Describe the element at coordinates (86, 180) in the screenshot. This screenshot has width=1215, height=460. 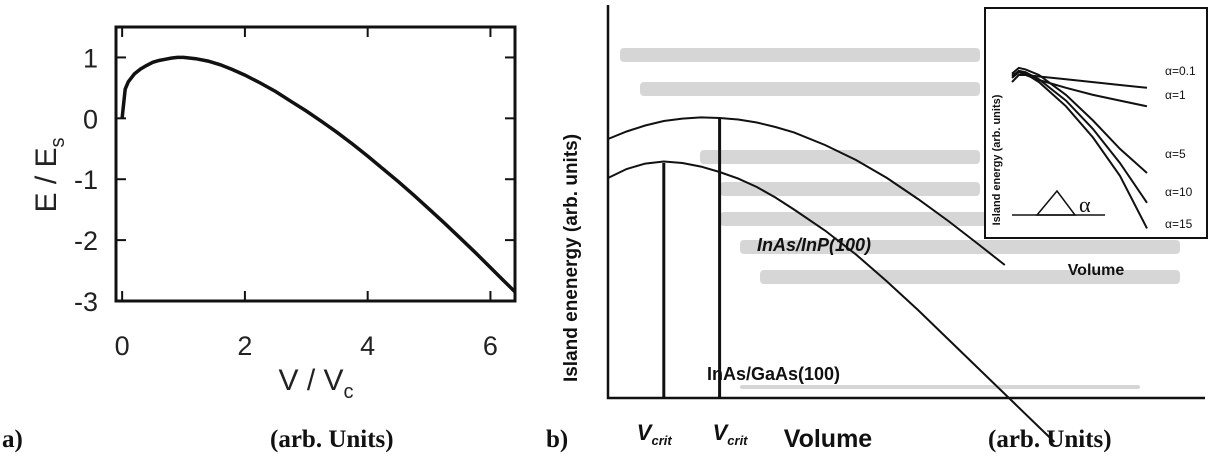
I see `chart-a-y-tick-label: -1` at that location.